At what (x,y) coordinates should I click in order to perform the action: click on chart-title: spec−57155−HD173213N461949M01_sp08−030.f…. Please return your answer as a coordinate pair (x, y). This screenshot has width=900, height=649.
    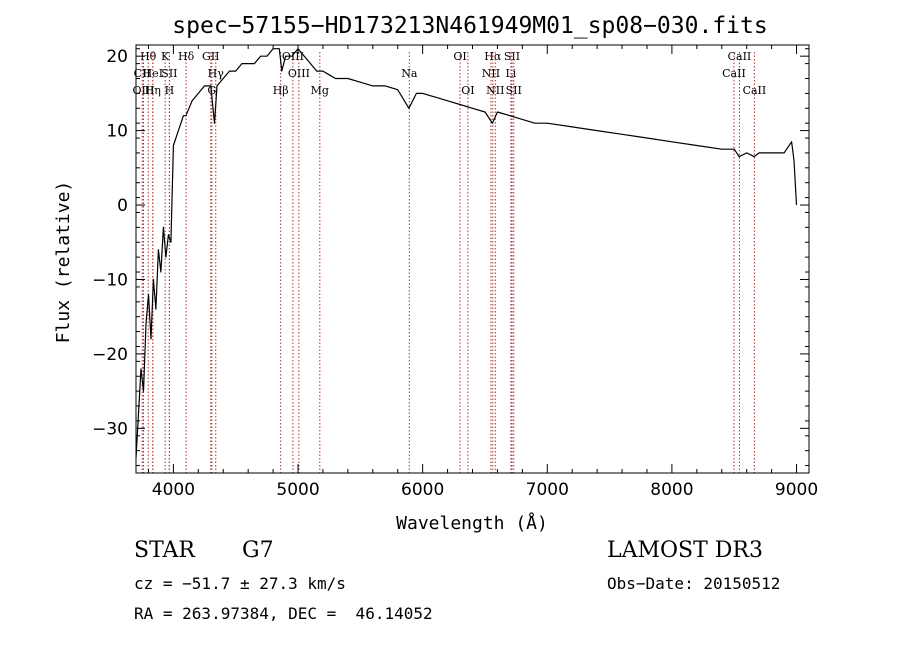
    Looking at the image, I should click on (469, 26).